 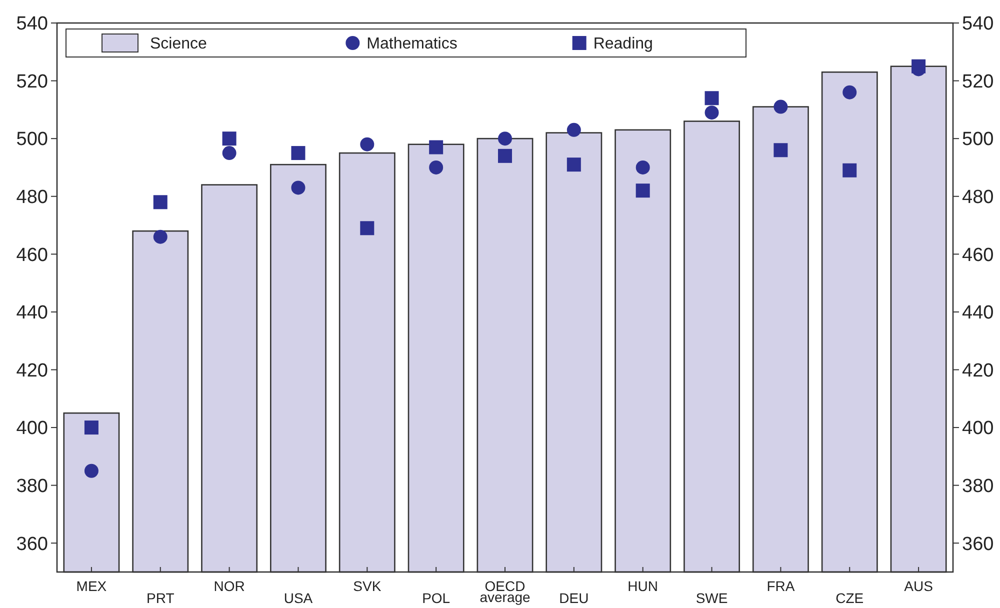 What do you see at coordinates (367, 586) in the screenshot?
I see `x-tick-label: SVK` at bounding box center [367, 586].